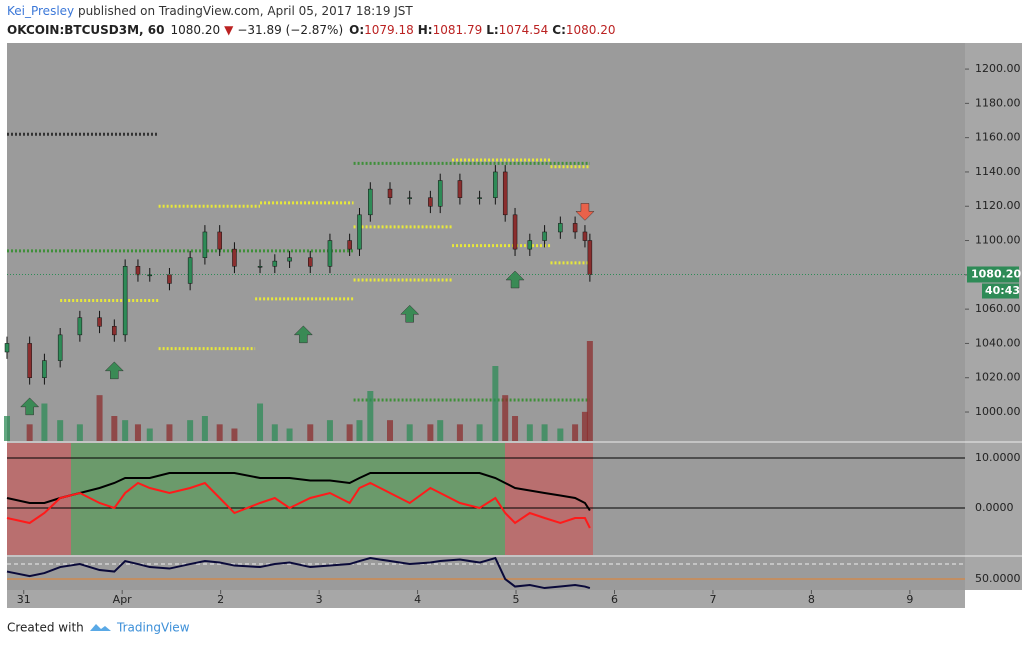  What do you see at coordinates (614, 599) in the screenshot?
I see `x-tick-label: 6` at bounding box center [614, 599].